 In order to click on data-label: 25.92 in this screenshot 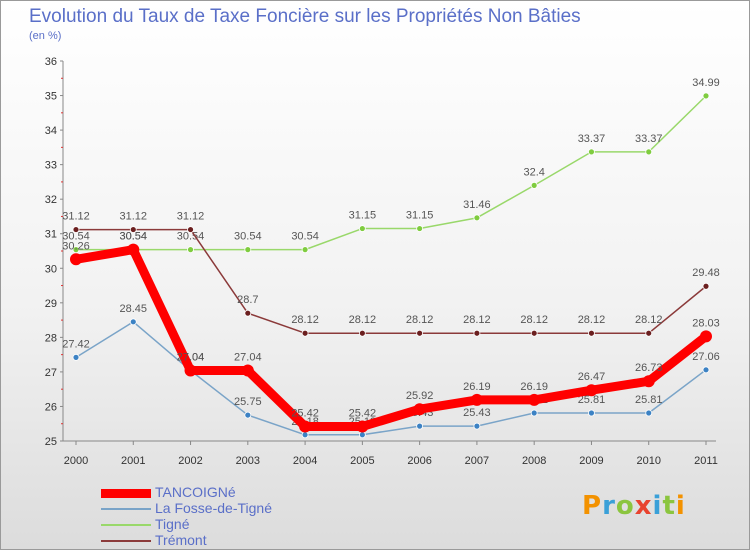, I will do `click(420, 396)`.